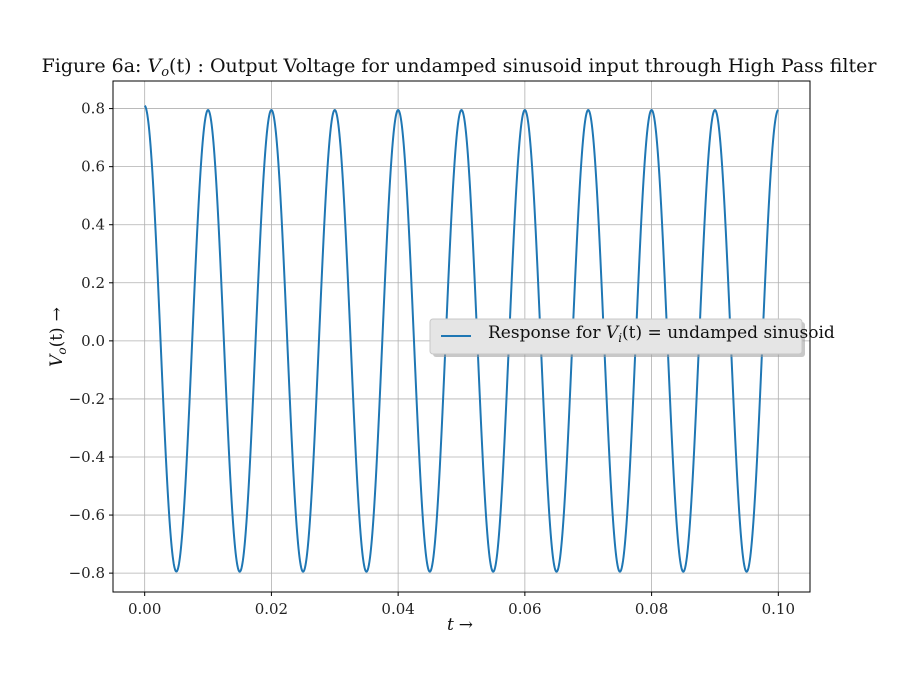  What do you see at coordinates (93, 225) in the screenshot?
I see `y-tick-label: 0.4` at bounding box center [93, 225].